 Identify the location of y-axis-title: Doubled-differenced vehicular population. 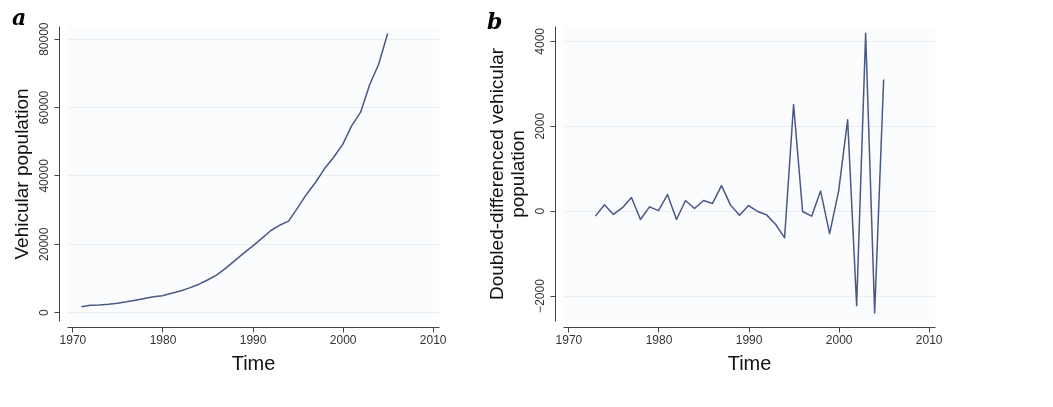
(506, 174).